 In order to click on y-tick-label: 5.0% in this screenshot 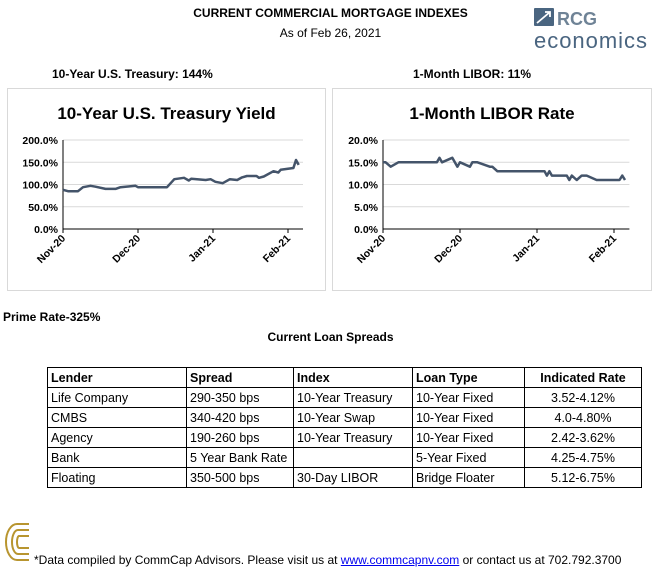, I will do `click(366, 208)`.